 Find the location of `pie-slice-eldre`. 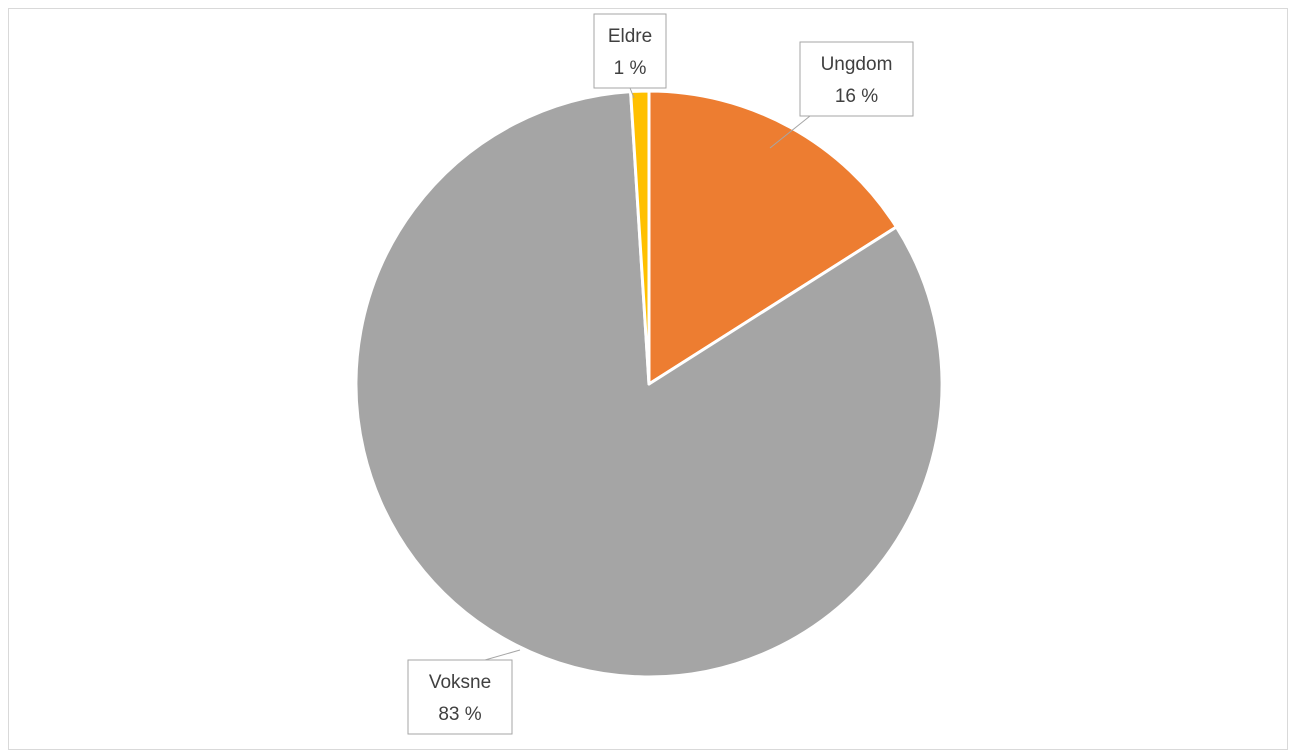

pie-slice-eldre is located at coordinates (640, 237).